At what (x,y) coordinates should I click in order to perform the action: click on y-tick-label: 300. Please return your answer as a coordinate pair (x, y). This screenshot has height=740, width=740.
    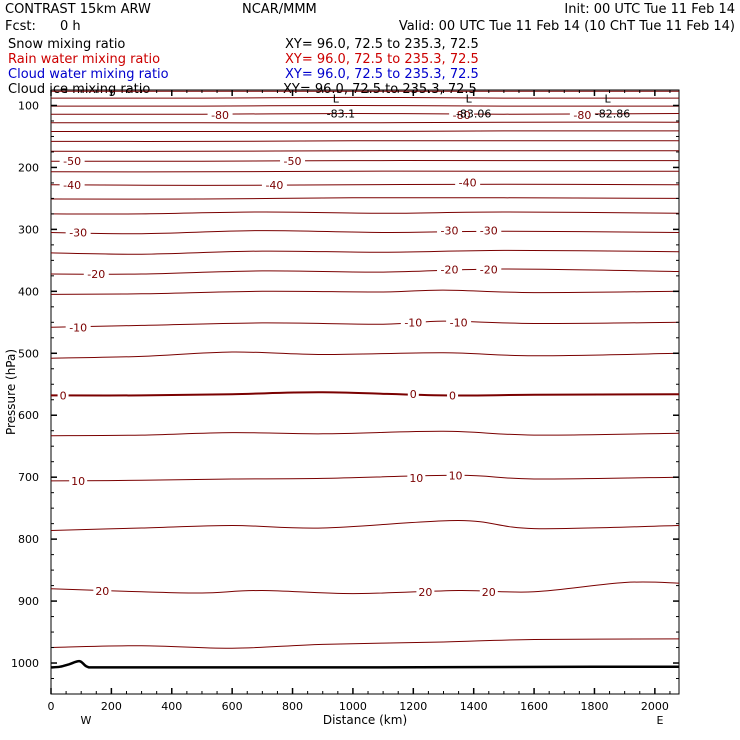
    Looking at the image, I should click on (28, 229).